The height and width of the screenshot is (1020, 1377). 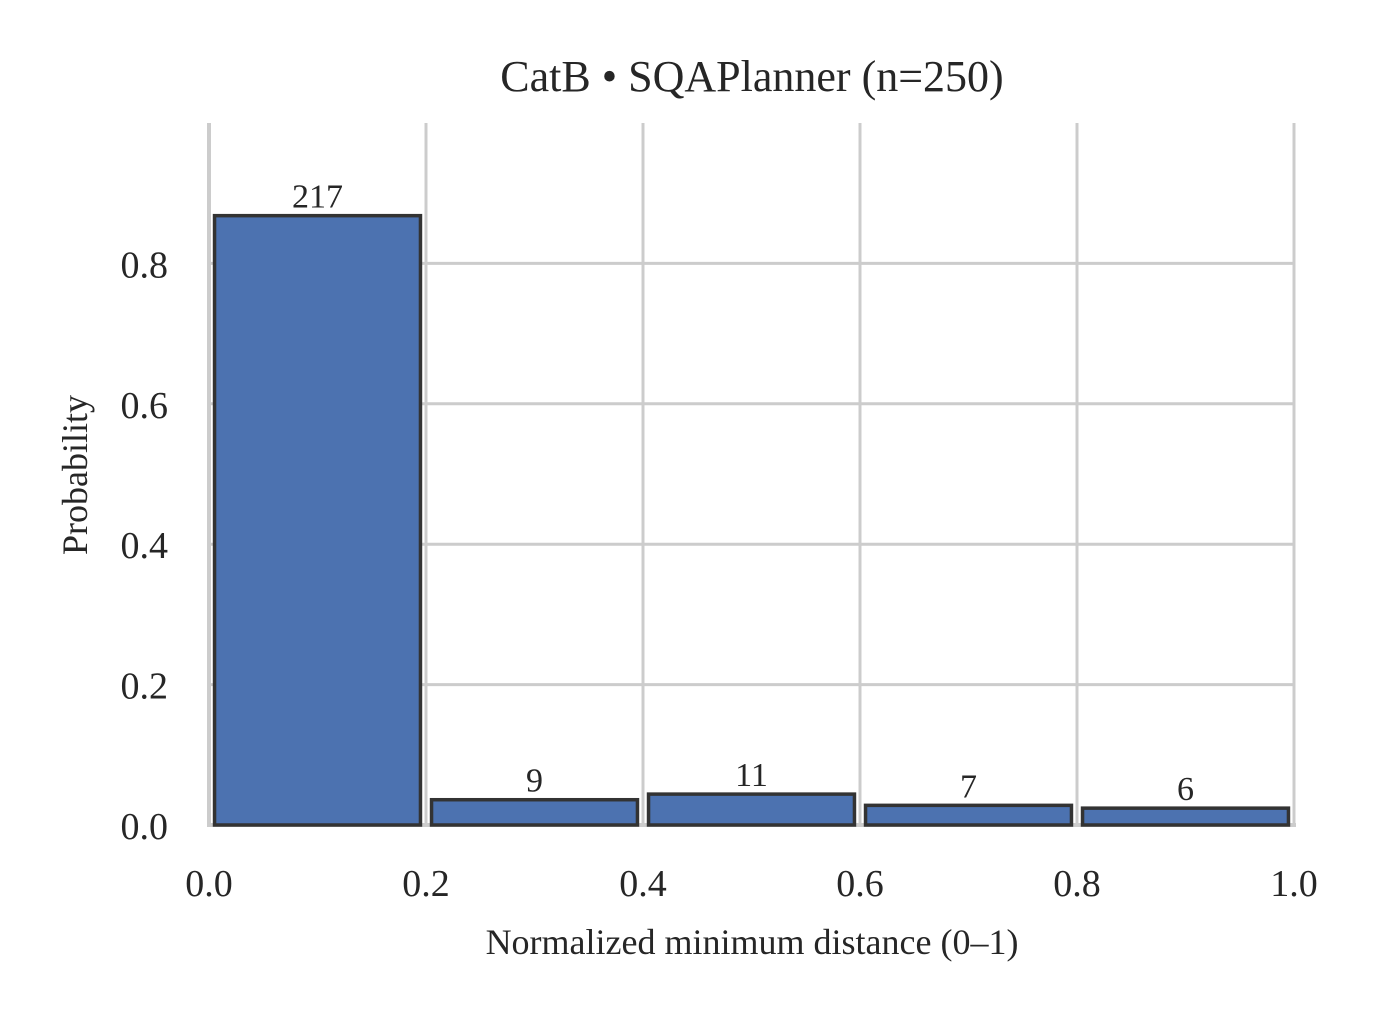 What do you see at coordinates (209, 884) in the screenshot?
I see `x-tick-label-0: 0.0` at bounding box center [209, 884].